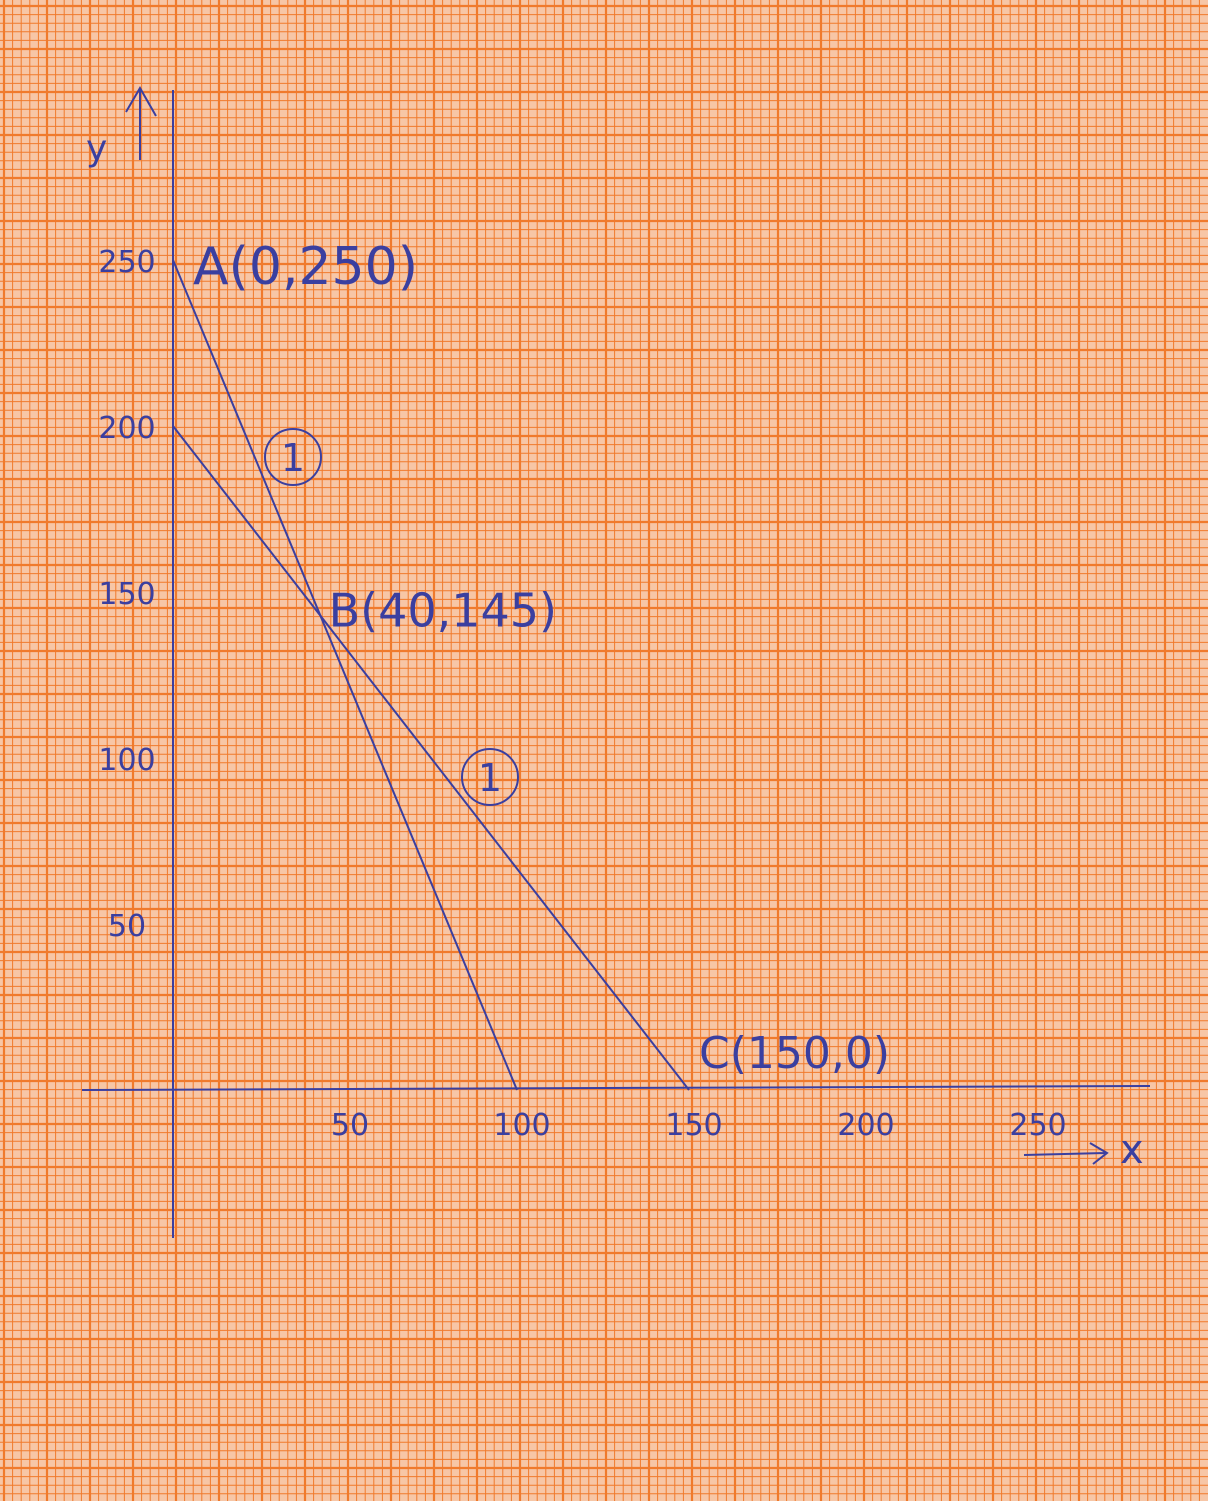 Image resolution: width=1208 pixels, height=1501 pixels. I want to click on x-axis-arrow-icon, so click(1066, 1153).